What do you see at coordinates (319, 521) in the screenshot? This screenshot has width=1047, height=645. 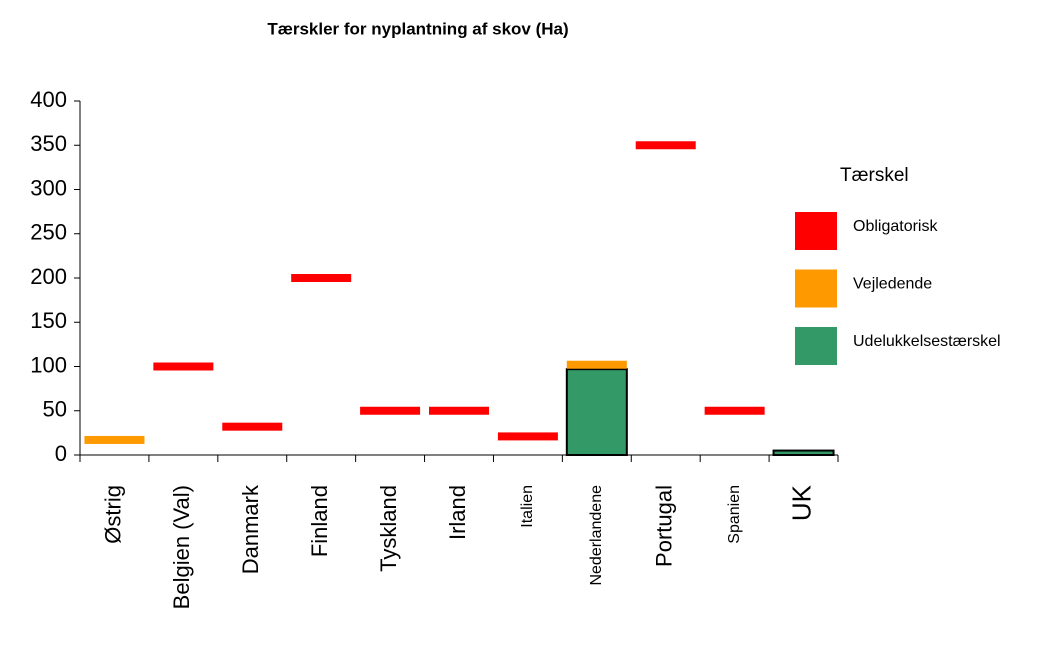 I see `x-tick-label: Finland` at bounding box center [319, 521].